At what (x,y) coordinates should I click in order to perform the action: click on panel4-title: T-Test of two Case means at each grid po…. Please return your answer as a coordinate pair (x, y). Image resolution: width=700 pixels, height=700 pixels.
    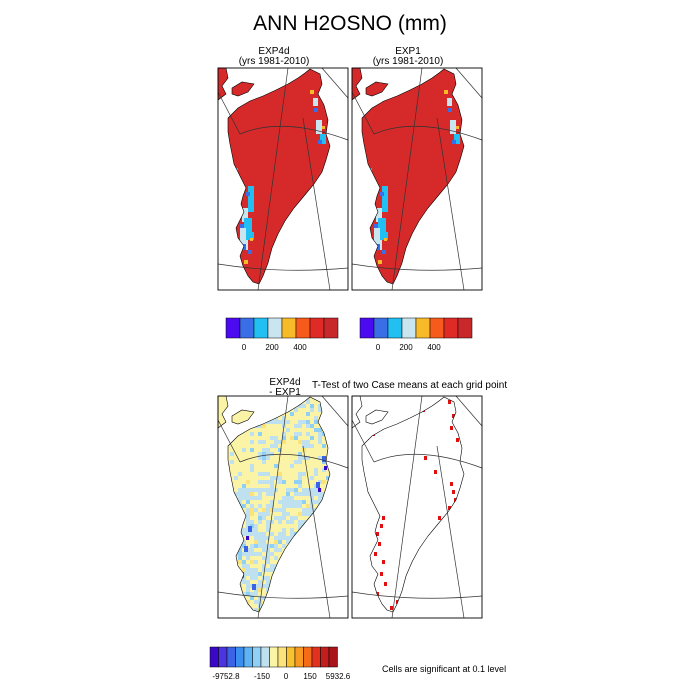
    Looking at the image, I should click on (410, 385).